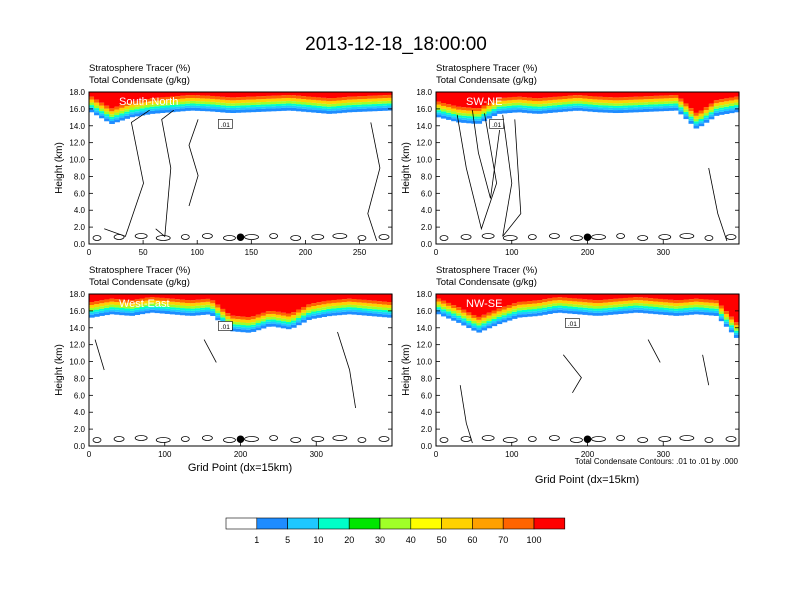  Describe the element at coordinates (395, 531) in the screenshot. I see `colorbar: 1 5 10 20 30 40 50 60 70 100` at that location.